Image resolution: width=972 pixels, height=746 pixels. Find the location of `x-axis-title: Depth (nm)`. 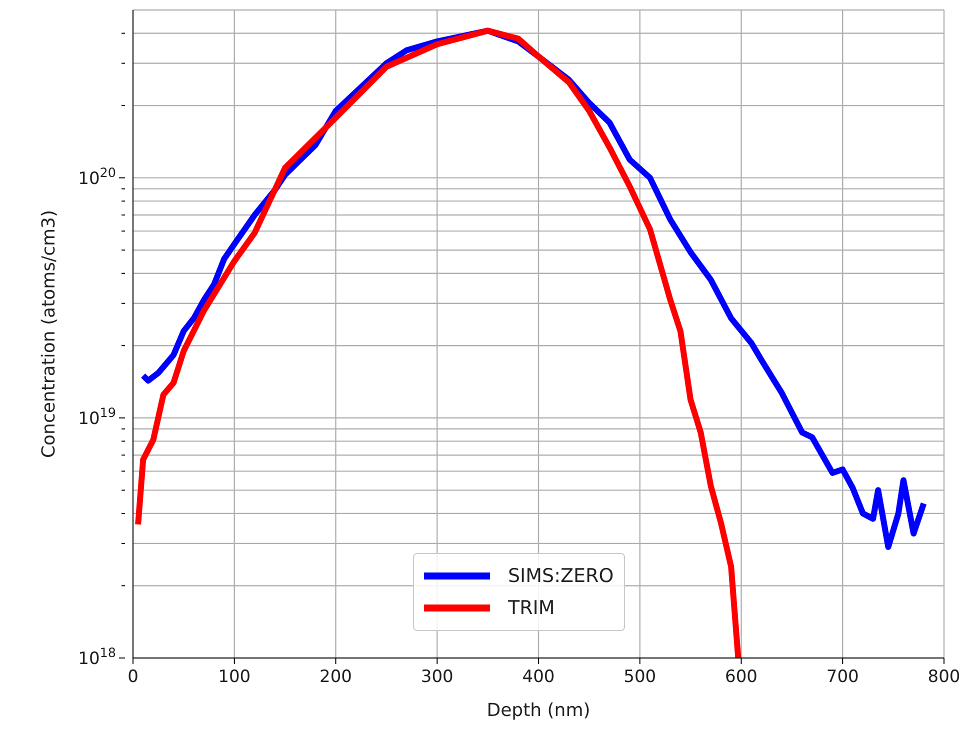

x-axis-title: Depth (nm) is located at coordinates (538, 710).